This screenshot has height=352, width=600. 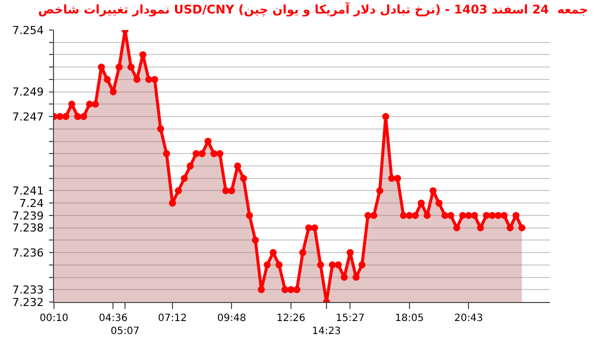 What do you see at coordinates (31, 203) in the screenshot?
I see `y-tick-label: 7.24` at bounding box center [31, 203].